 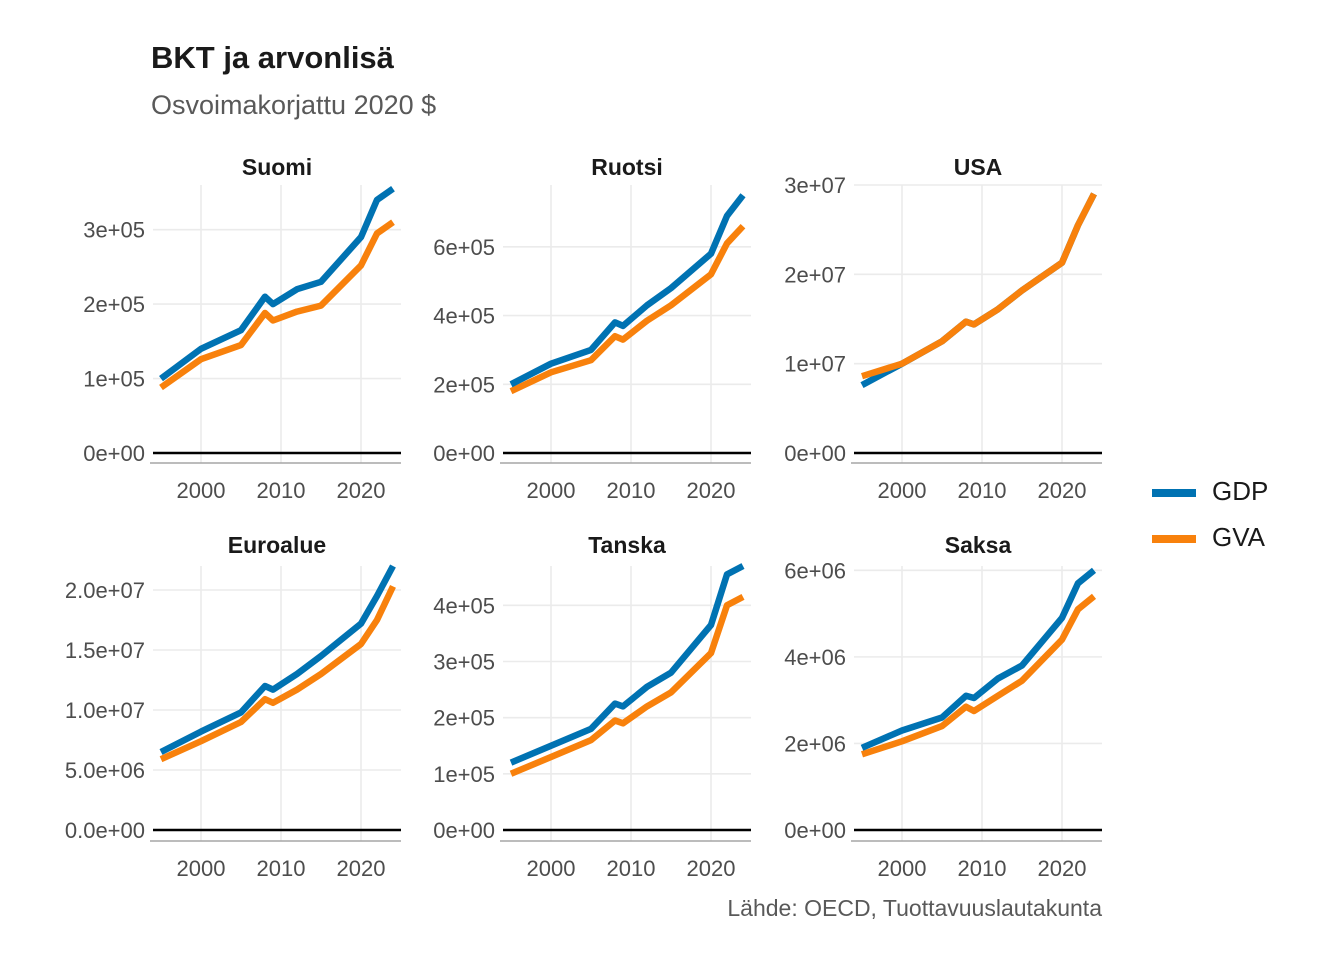 I want to click on panel-suomi: Suomi 0e+00 1e+05 2e+05 3e+05 2000 2010 2020, so click(x=242, y=328).